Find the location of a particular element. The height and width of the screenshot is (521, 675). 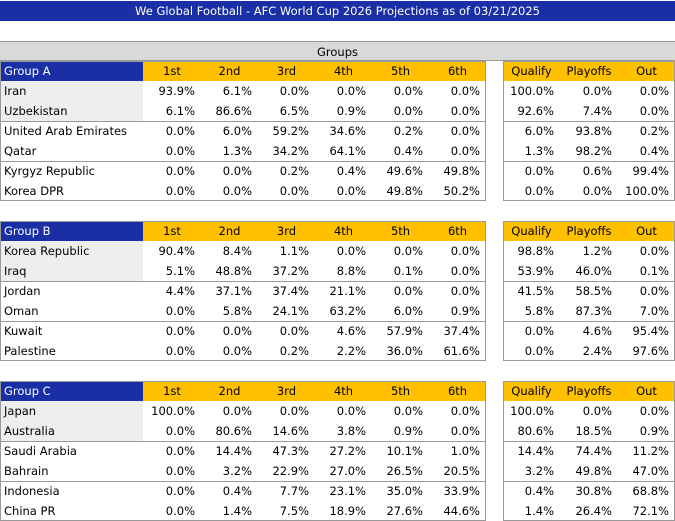

place-prob: 4.4% is located at coordinates (180, 291).